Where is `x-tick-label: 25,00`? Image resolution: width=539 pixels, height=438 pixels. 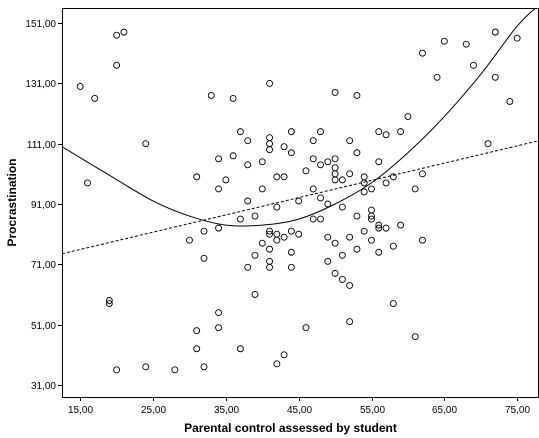 x-tick-label: 25,00 is located at coordinates (153, 410).